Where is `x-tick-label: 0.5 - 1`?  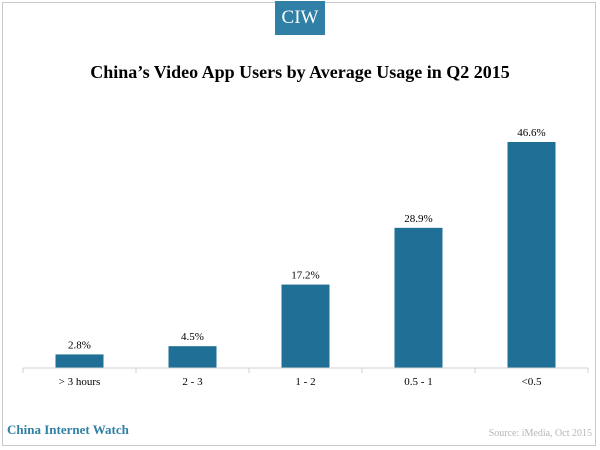
x-tick-label: 0.5 - 1 is located at coordinates (418, 382).